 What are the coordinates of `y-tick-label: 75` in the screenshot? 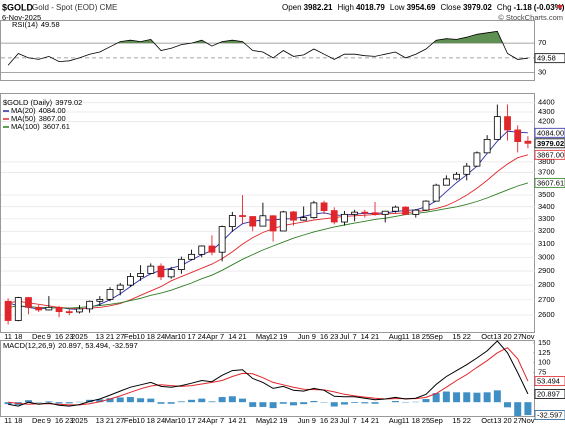 It's located at (542, 372).